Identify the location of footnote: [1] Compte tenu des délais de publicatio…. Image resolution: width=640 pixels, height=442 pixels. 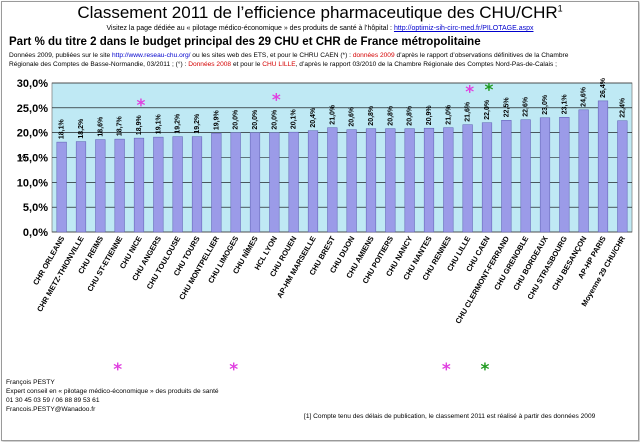
(450, 416).